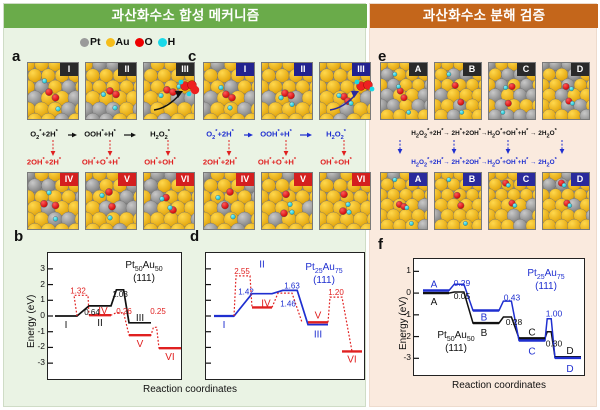 This screenshot has width=600, height=410. I want to click on panel-f-ytick: -3, so click(407, 357).